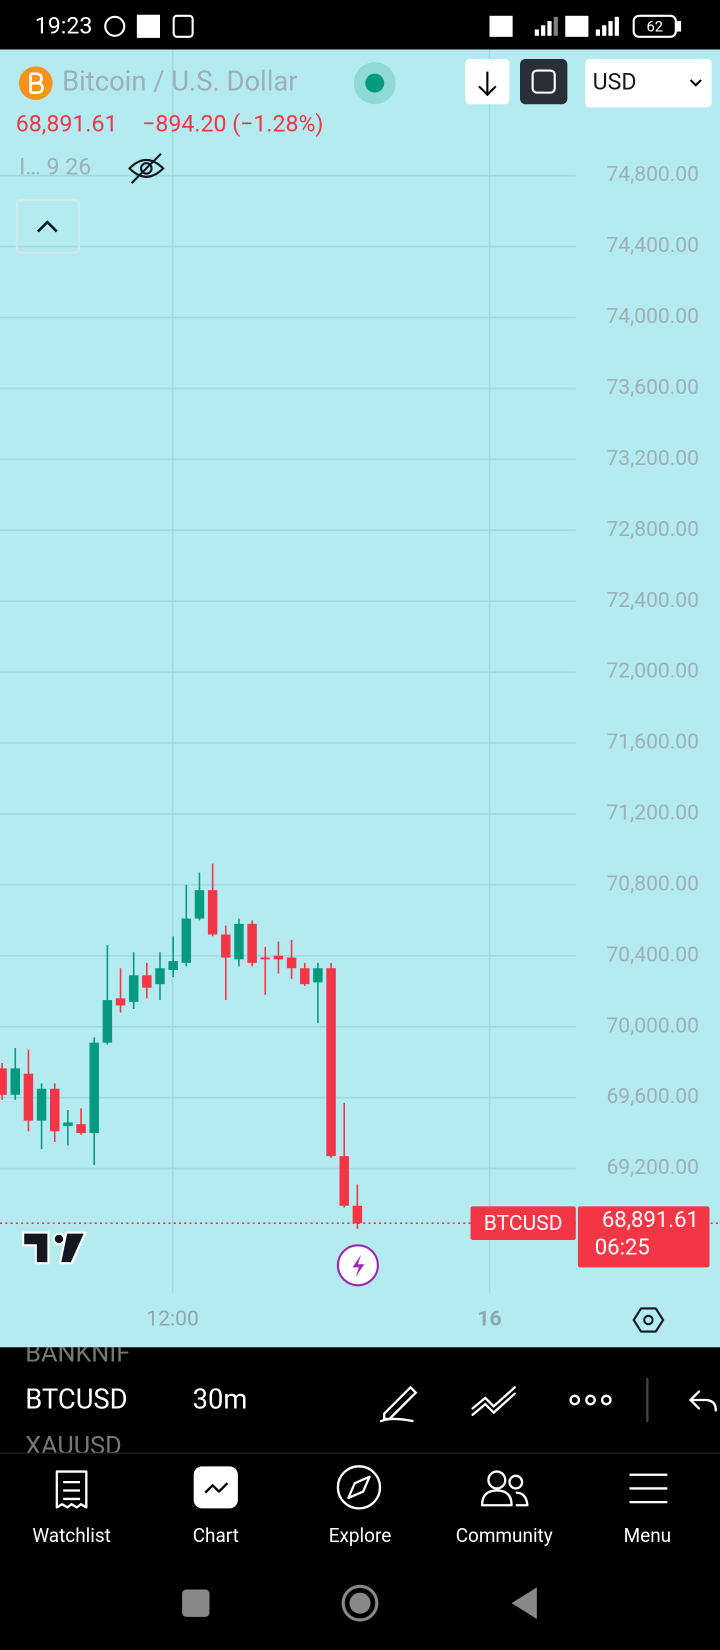 The image size is (720, 1650). Describe the element at coordinates (652, 742) in the screenshot. I see `y-tick-label: 71,600.00` at that location.